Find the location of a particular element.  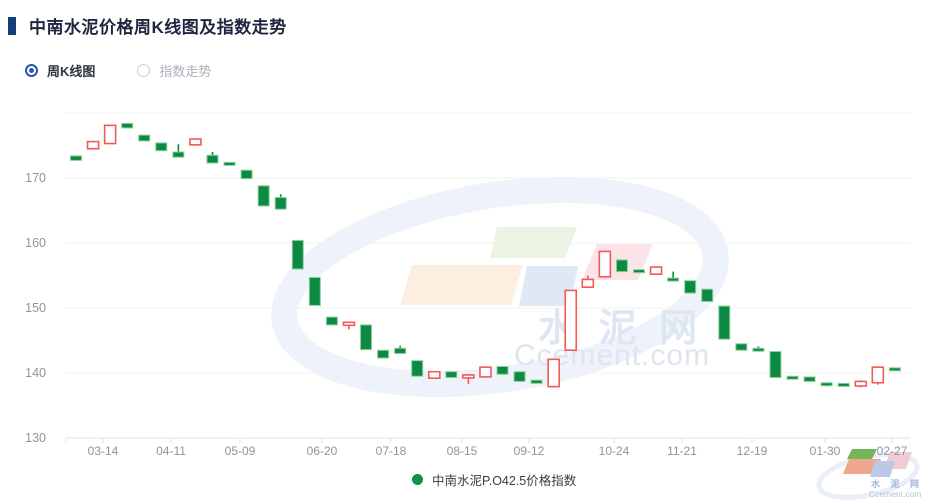

x-axis-tick-label: 07-18 is located at coordinates (391, 451).